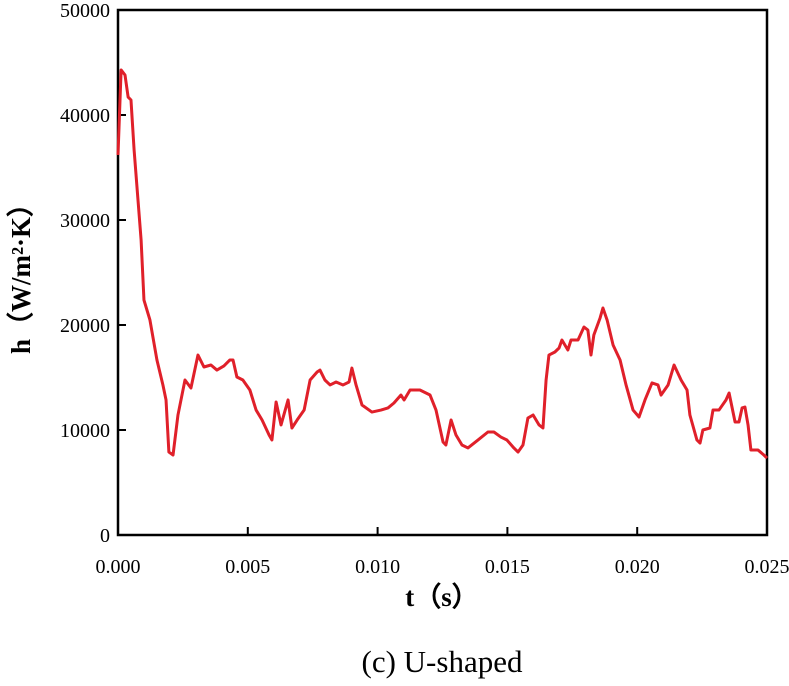  What do you see at coordinates (85, 431) in the screenshot?
I see `y-tick-label: 10000` at bounding box center [85, 431].